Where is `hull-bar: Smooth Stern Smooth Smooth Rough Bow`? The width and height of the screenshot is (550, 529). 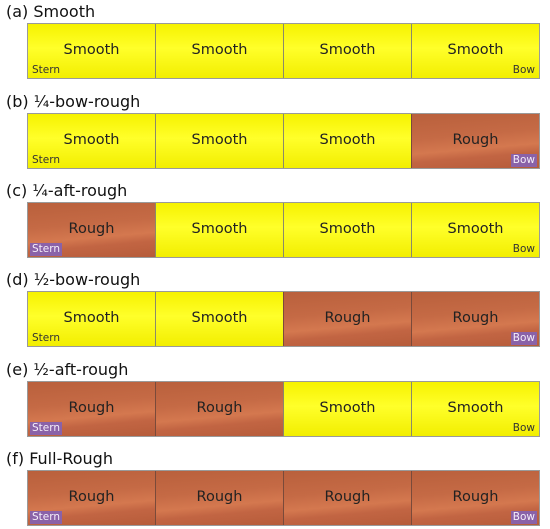
hull-bar: Smooth Stern Smooth Smooth Rough Bow is located at coordinates (283, 141).